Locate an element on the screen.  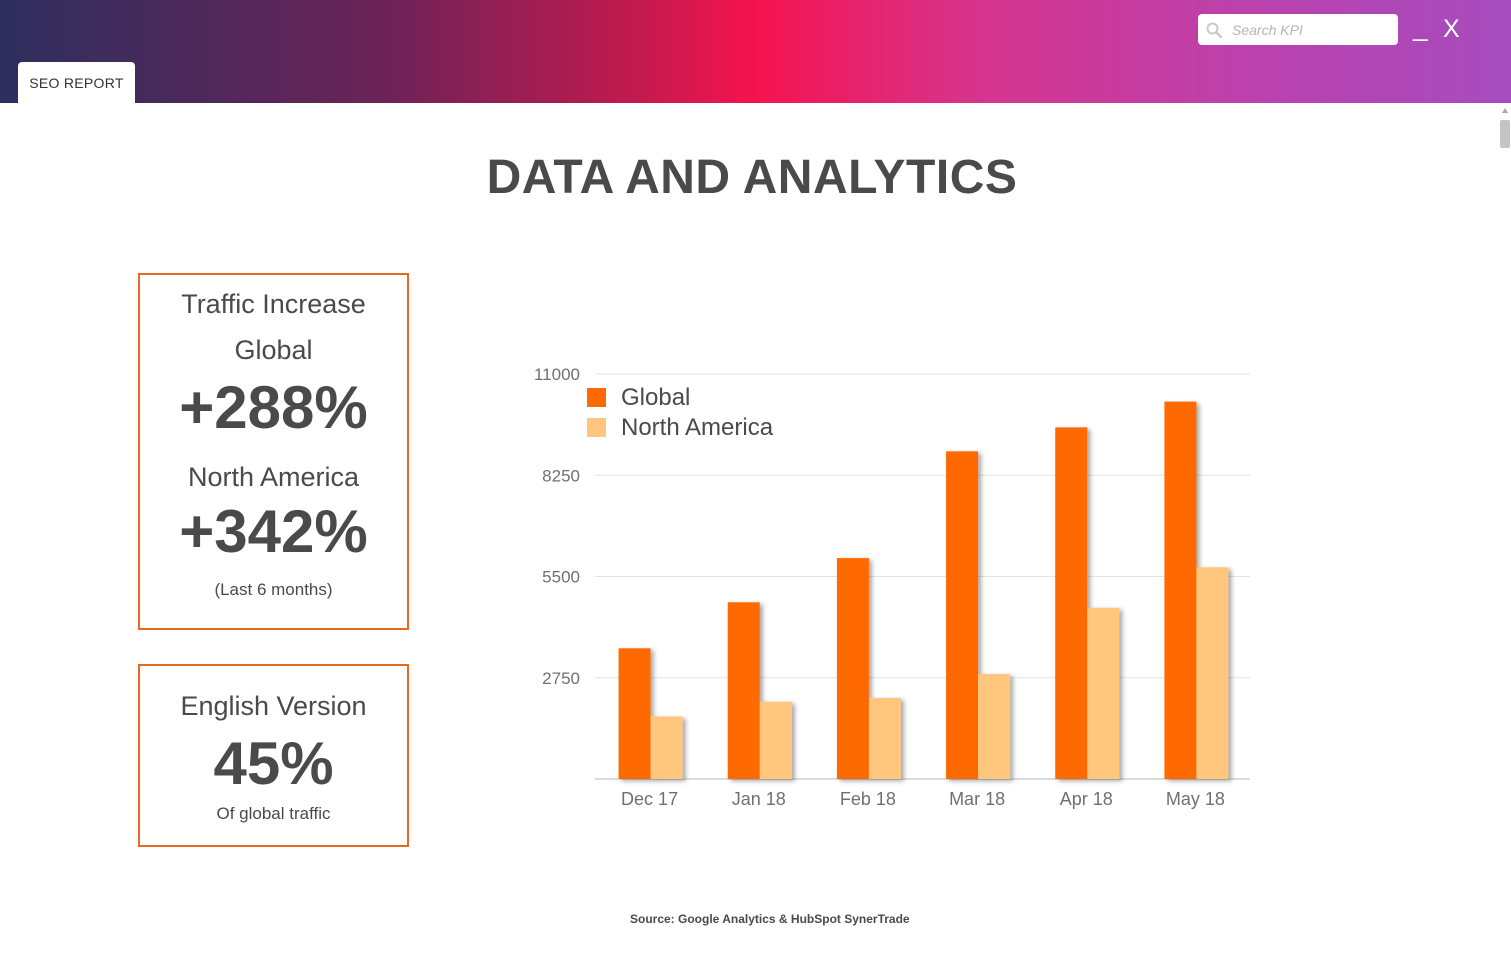
x-tick-label-mar-18: Mar 18 is located at coordinates (977, 799).